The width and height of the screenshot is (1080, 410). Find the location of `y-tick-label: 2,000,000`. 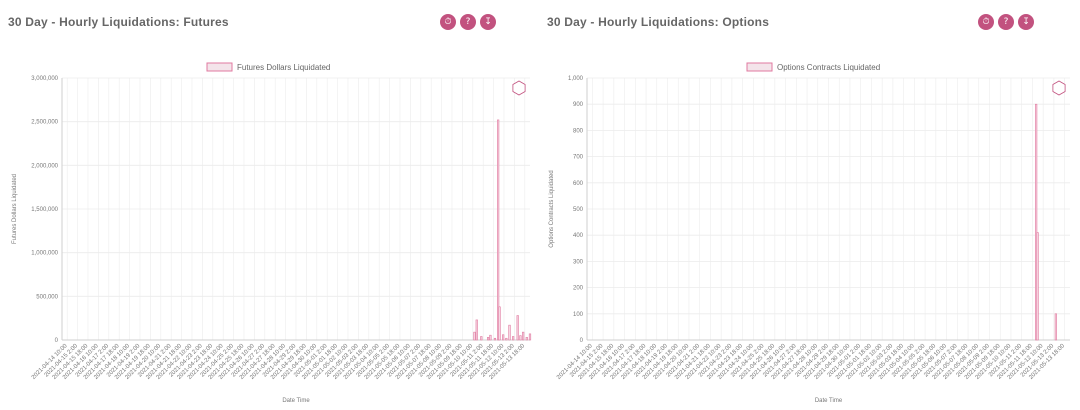

y-tick-label: 2,000,000 is located at coordinates (44, 166).